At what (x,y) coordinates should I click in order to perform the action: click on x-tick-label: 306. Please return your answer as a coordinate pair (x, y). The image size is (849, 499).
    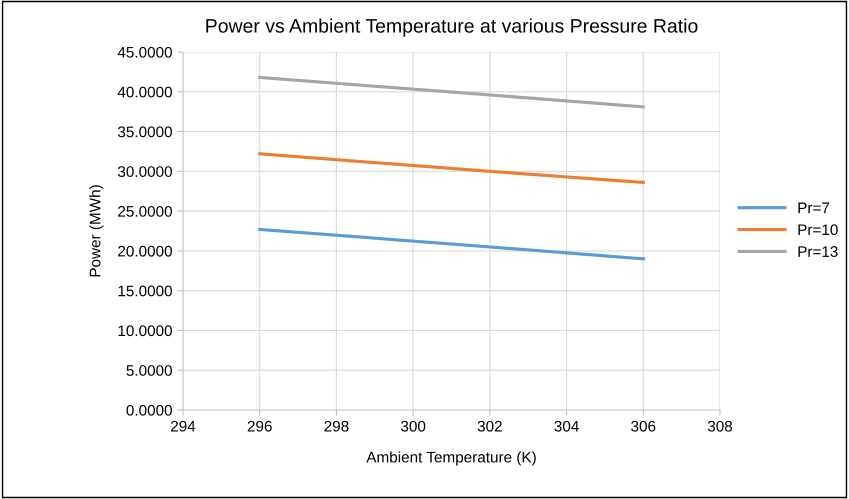
    Looking at the image, I should click on (643, 426).